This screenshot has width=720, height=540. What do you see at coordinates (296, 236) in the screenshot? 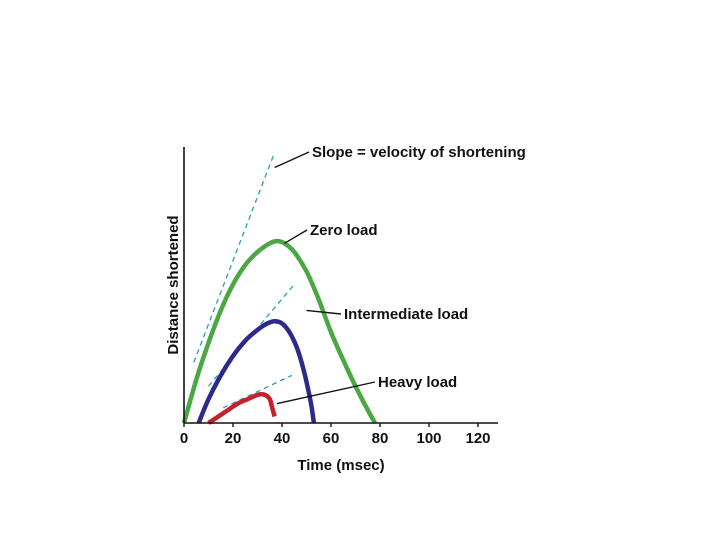
I see `annotation-zero-load-leader` at bounding box center [296, 236].